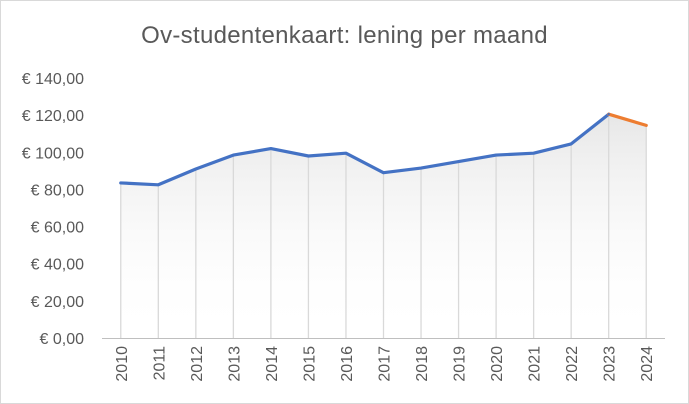  I want to click on x-tick-label: 2012, so click(197, 364).